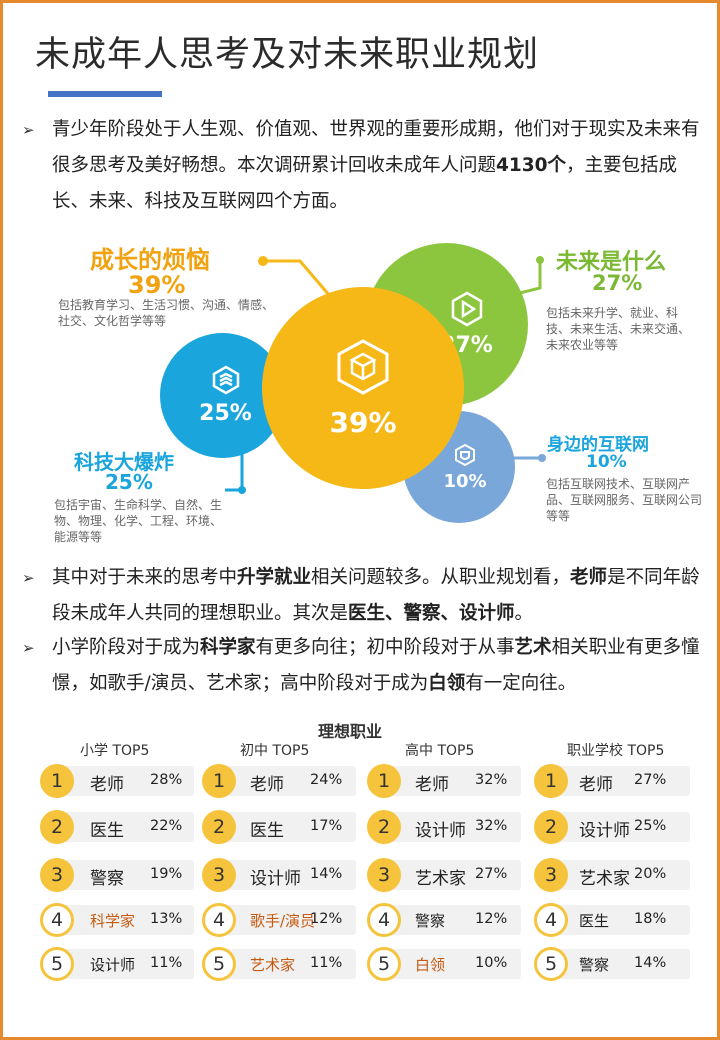 This screenshot has width=720, height=1040. I want to click on rank-row: 4 医生 18%, so click(612, 920).